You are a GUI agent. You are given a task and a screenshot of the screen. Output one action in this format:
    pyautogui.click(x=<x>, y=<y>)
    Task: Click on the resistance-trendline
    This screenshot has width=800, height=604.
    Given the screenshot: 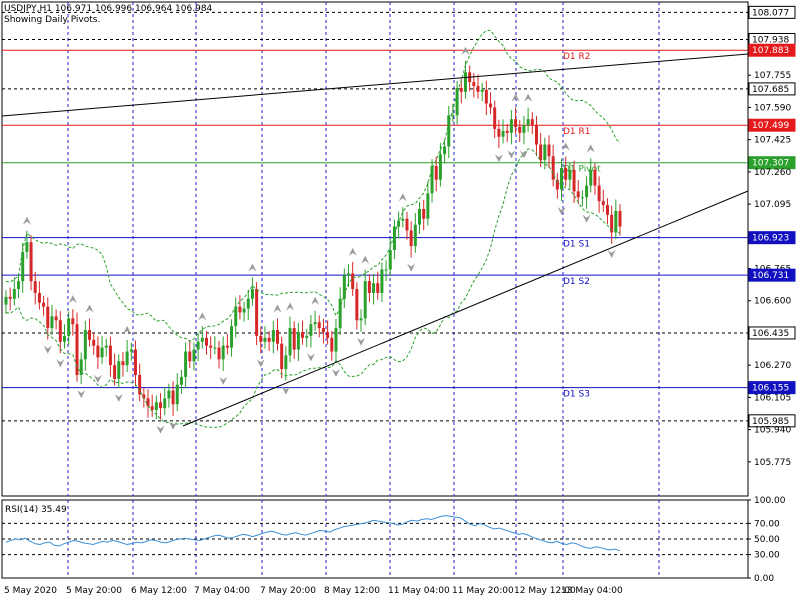 What is the action you would take?
    pyautogui.click(x=375, y=85)
    